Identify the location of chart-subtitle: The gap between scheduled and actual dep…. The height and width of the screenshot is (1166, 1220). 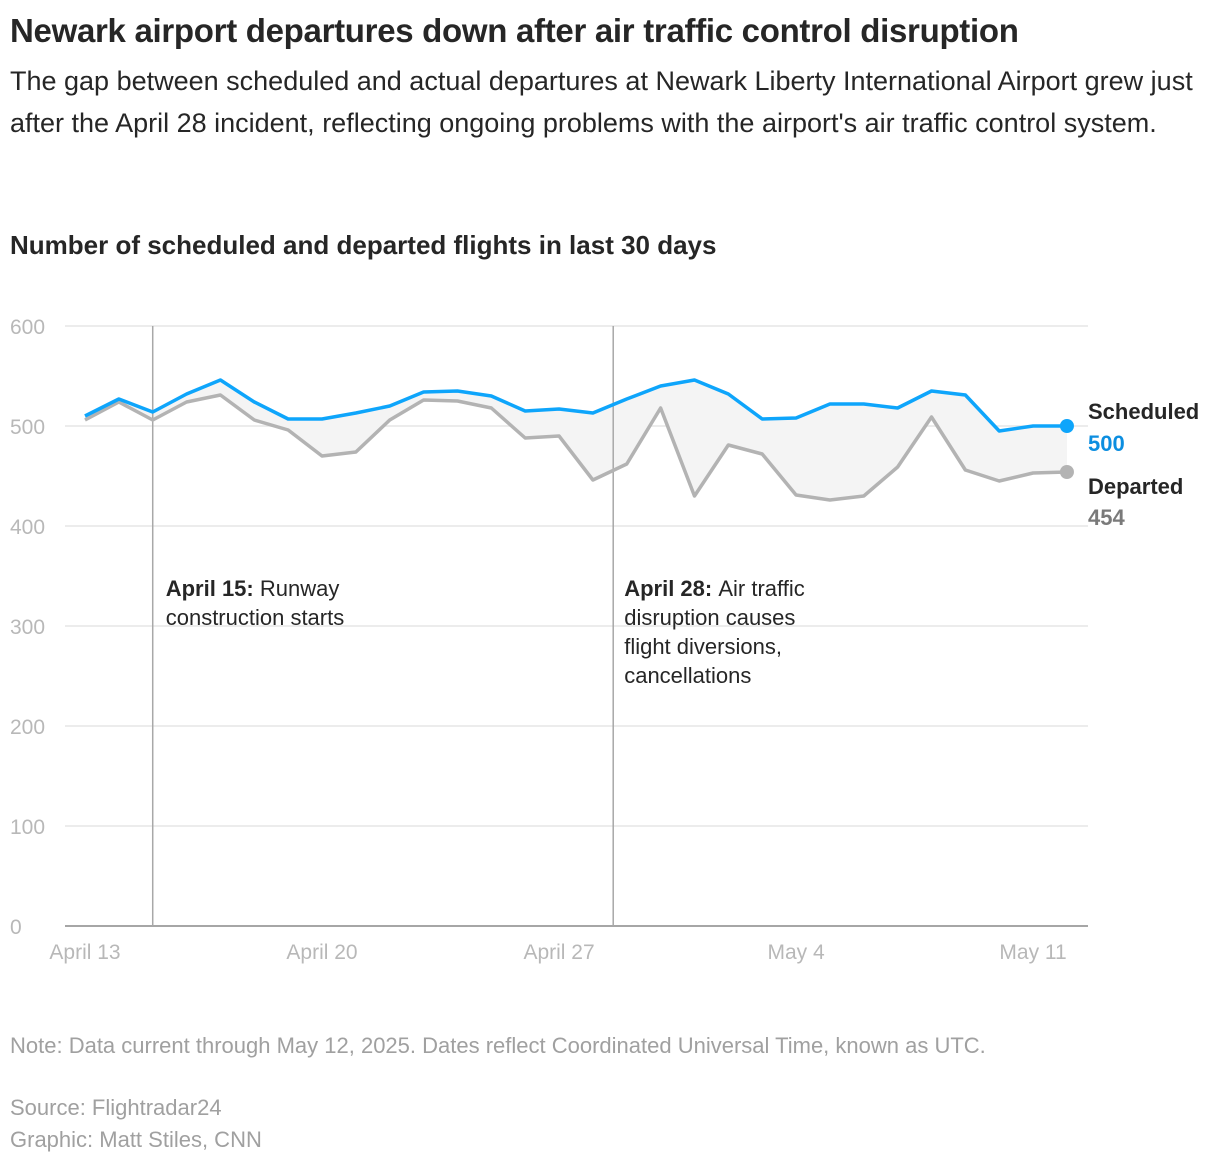
(601, 102).